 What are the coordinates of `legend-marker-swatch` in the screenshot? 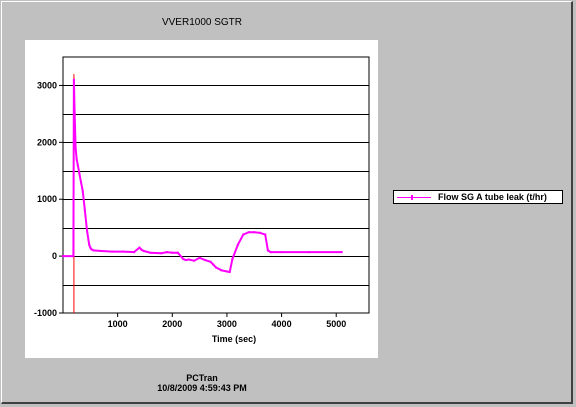 It's located at (412, 197).